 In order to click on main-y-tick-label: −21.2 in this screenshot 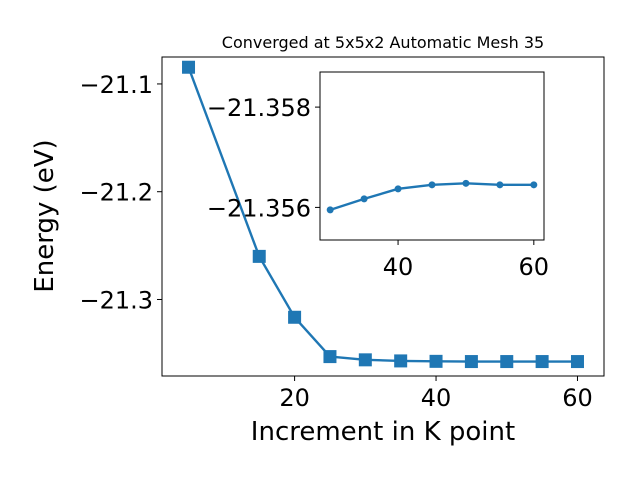, I will do `click(116, 193)`.